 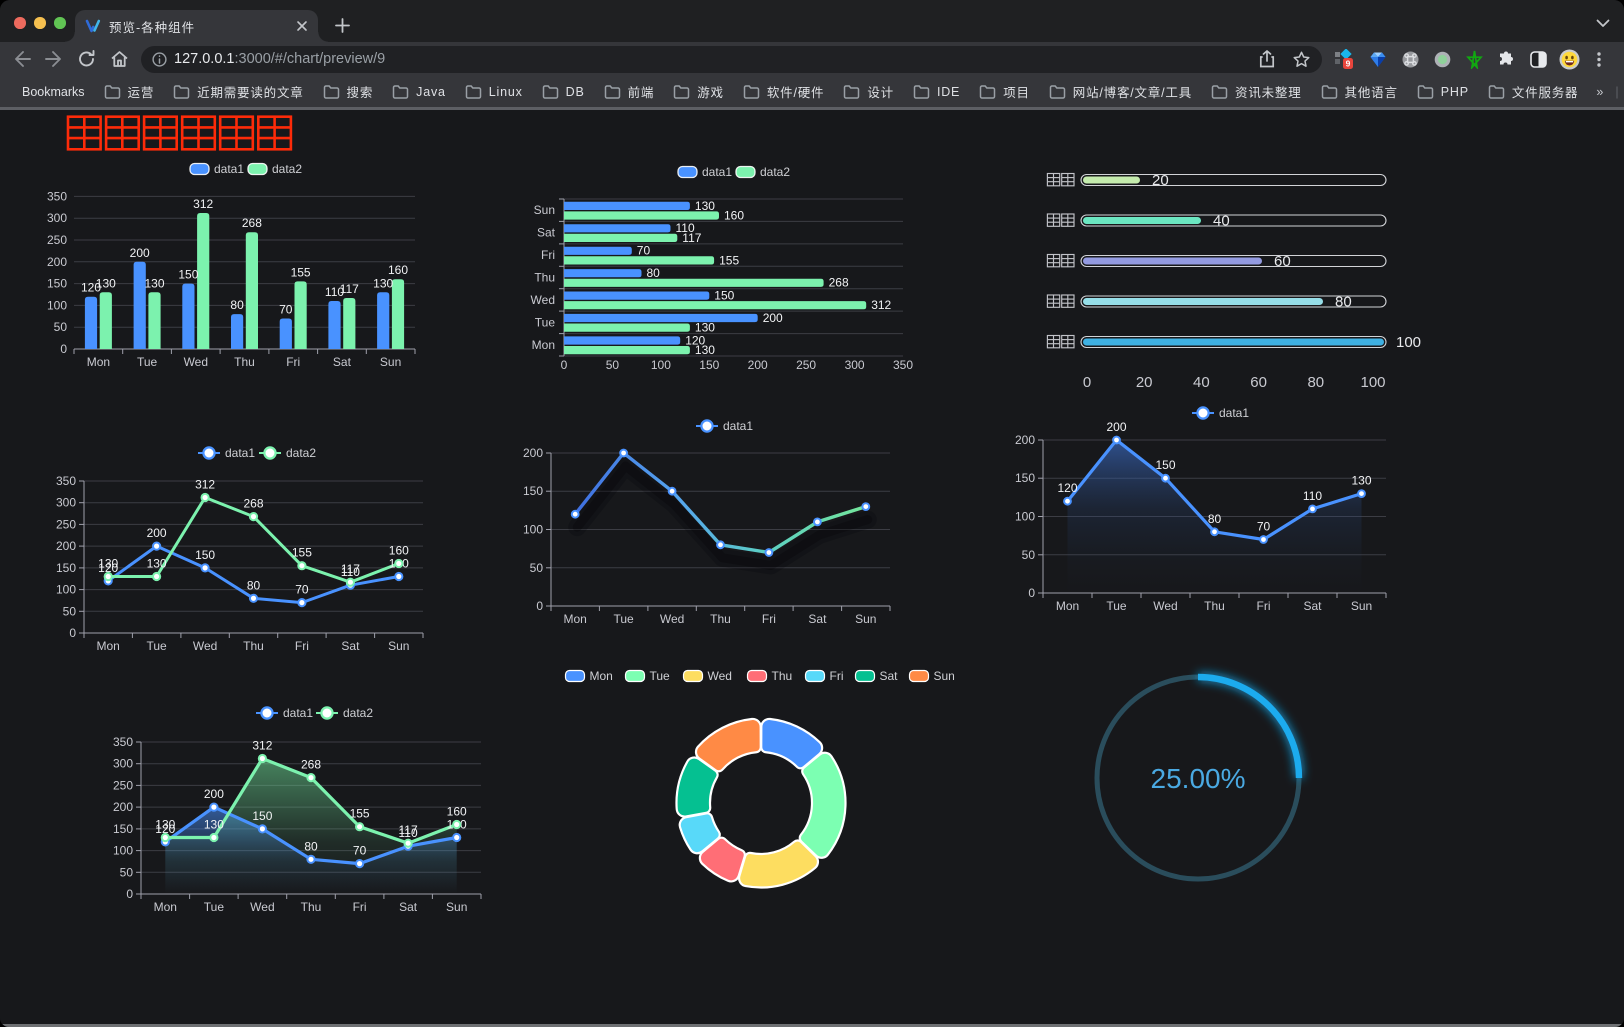 I want to click on svg-text: 40, so click(x=1201, y=382).